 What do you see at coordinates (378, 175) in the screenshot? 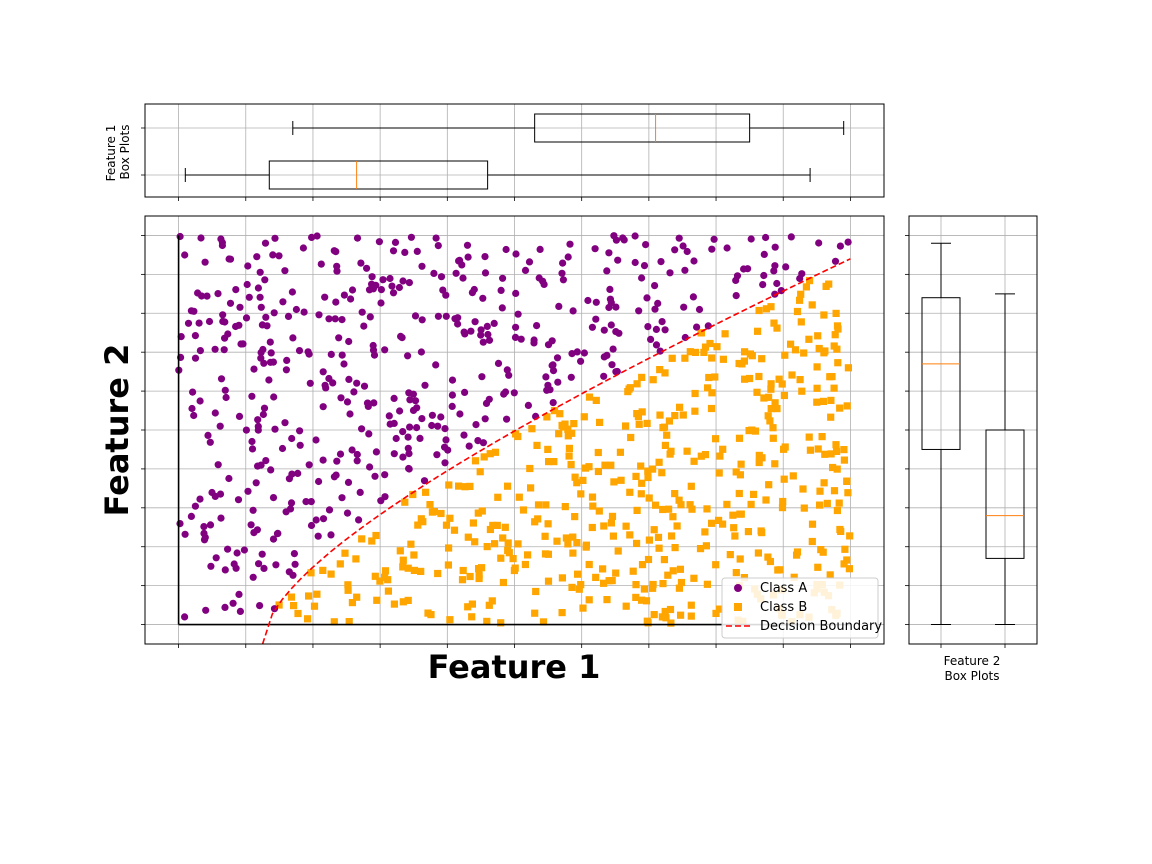
I see `top-box` at bounding box center [378, 175].